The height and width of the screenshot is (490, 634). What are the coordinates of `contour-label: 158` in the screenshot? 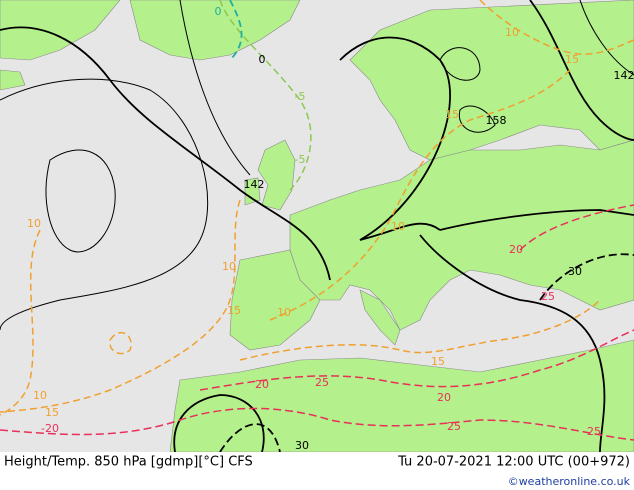 It's located at (496, 120).